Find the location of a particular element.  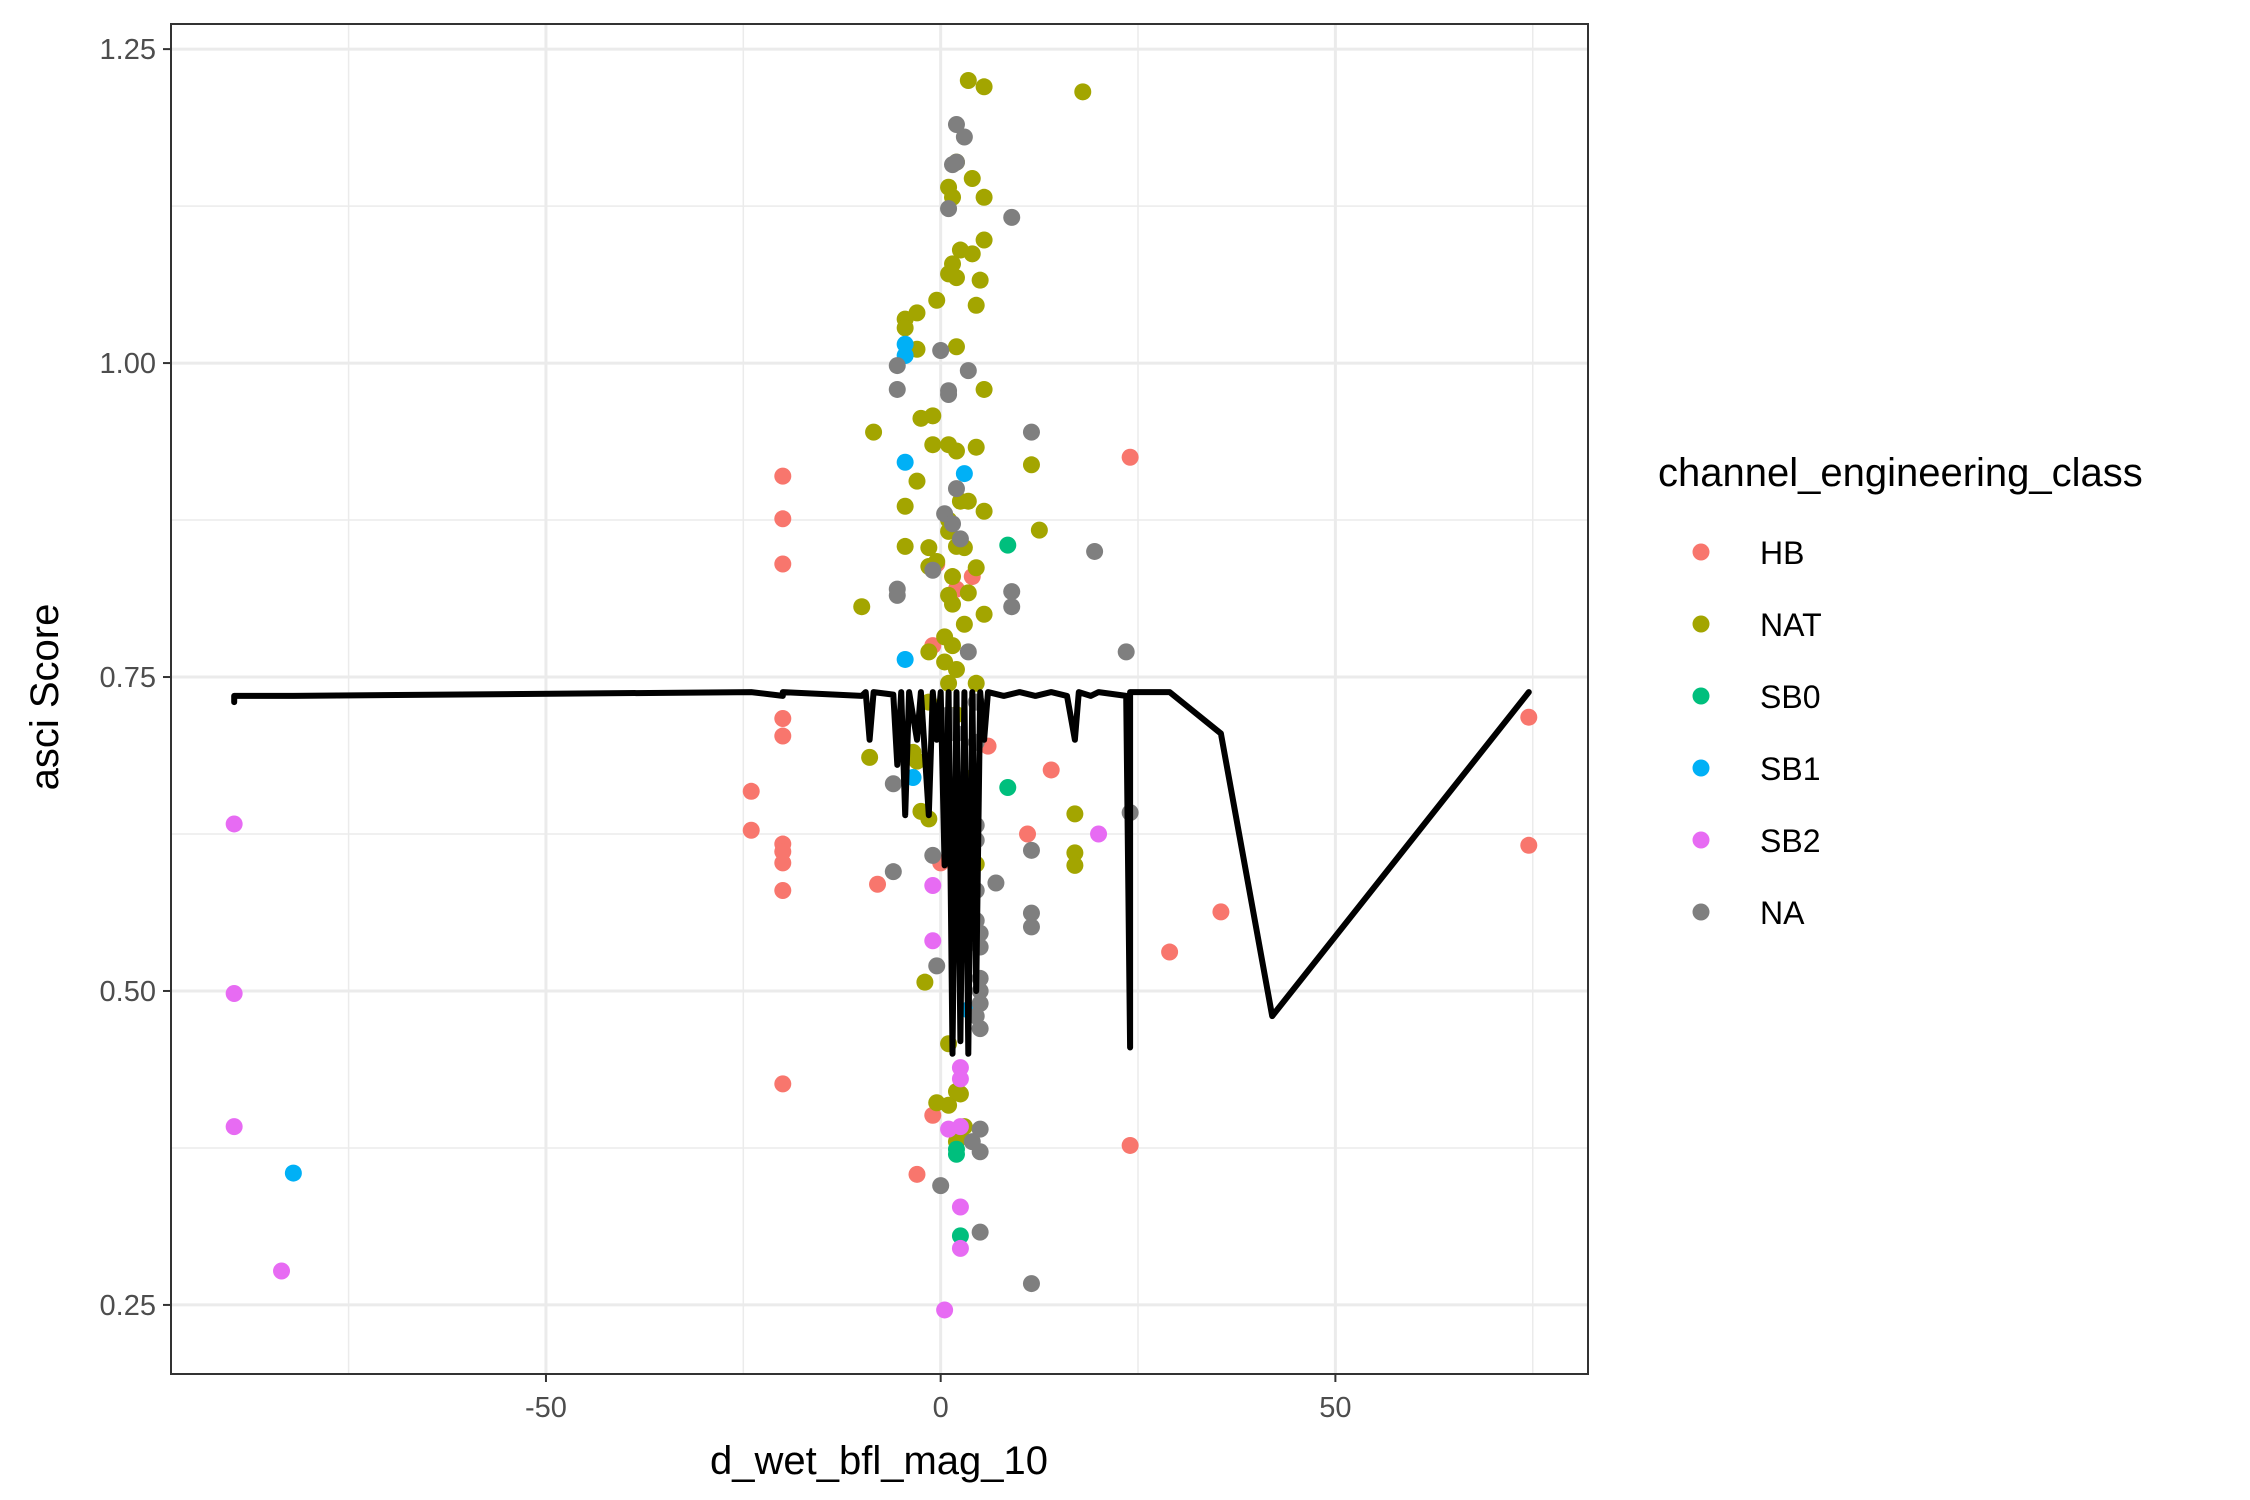

x-tick-label: -50 is located at coordinates (546, 1408).